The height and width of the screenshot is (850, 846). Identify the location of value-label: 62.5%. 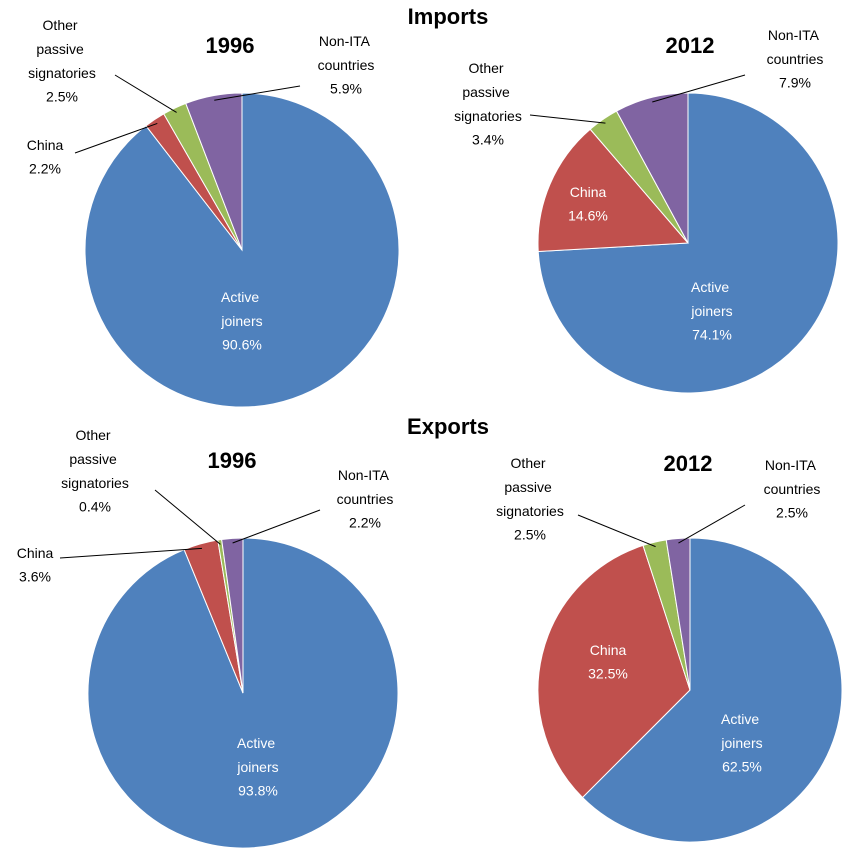
(742, 767).